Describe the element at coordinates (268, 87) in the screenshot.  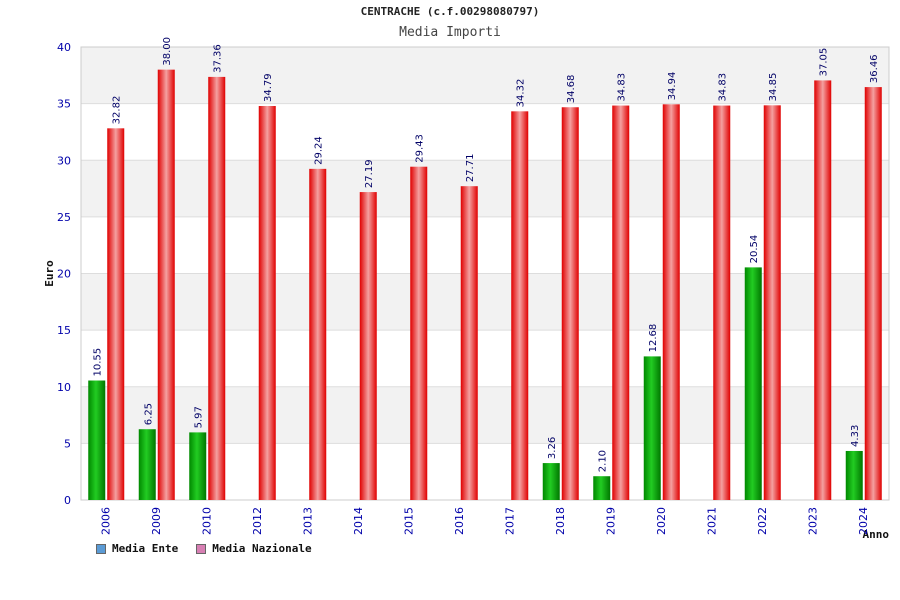
I see `data-label: 34.79` at that location.